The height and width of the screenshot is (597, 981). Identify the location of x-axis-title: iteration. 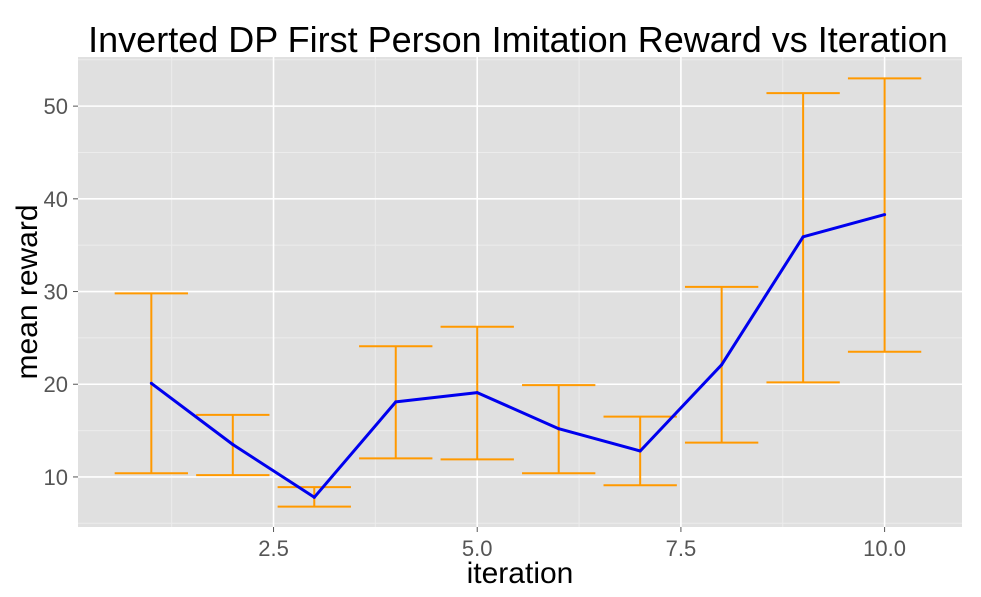
(520, 573).